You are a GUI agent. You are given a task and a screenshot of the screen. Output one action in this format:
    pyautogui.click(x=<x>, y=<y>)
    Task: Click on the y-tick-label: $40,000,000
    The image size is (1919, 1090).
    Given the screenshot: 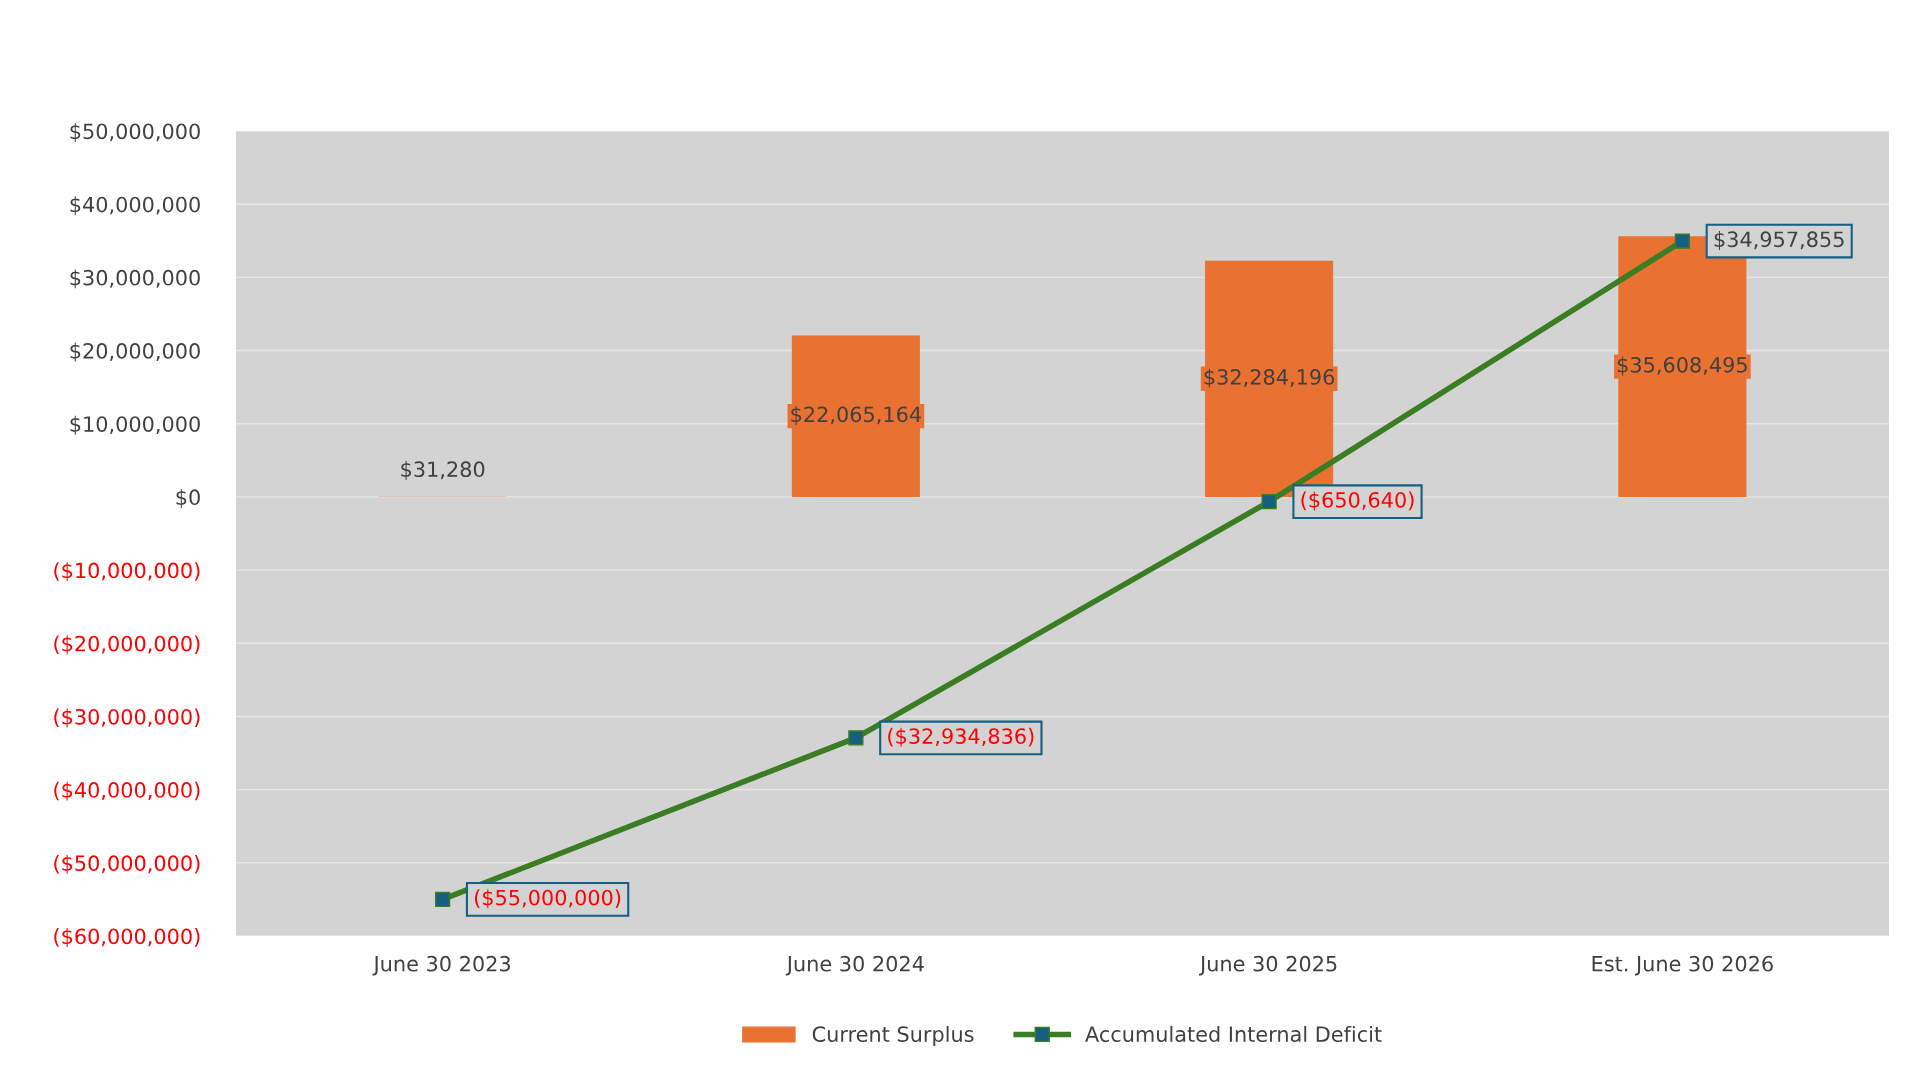 What is the action you would take?
    pyautogui.click(x=135, y=206)
    